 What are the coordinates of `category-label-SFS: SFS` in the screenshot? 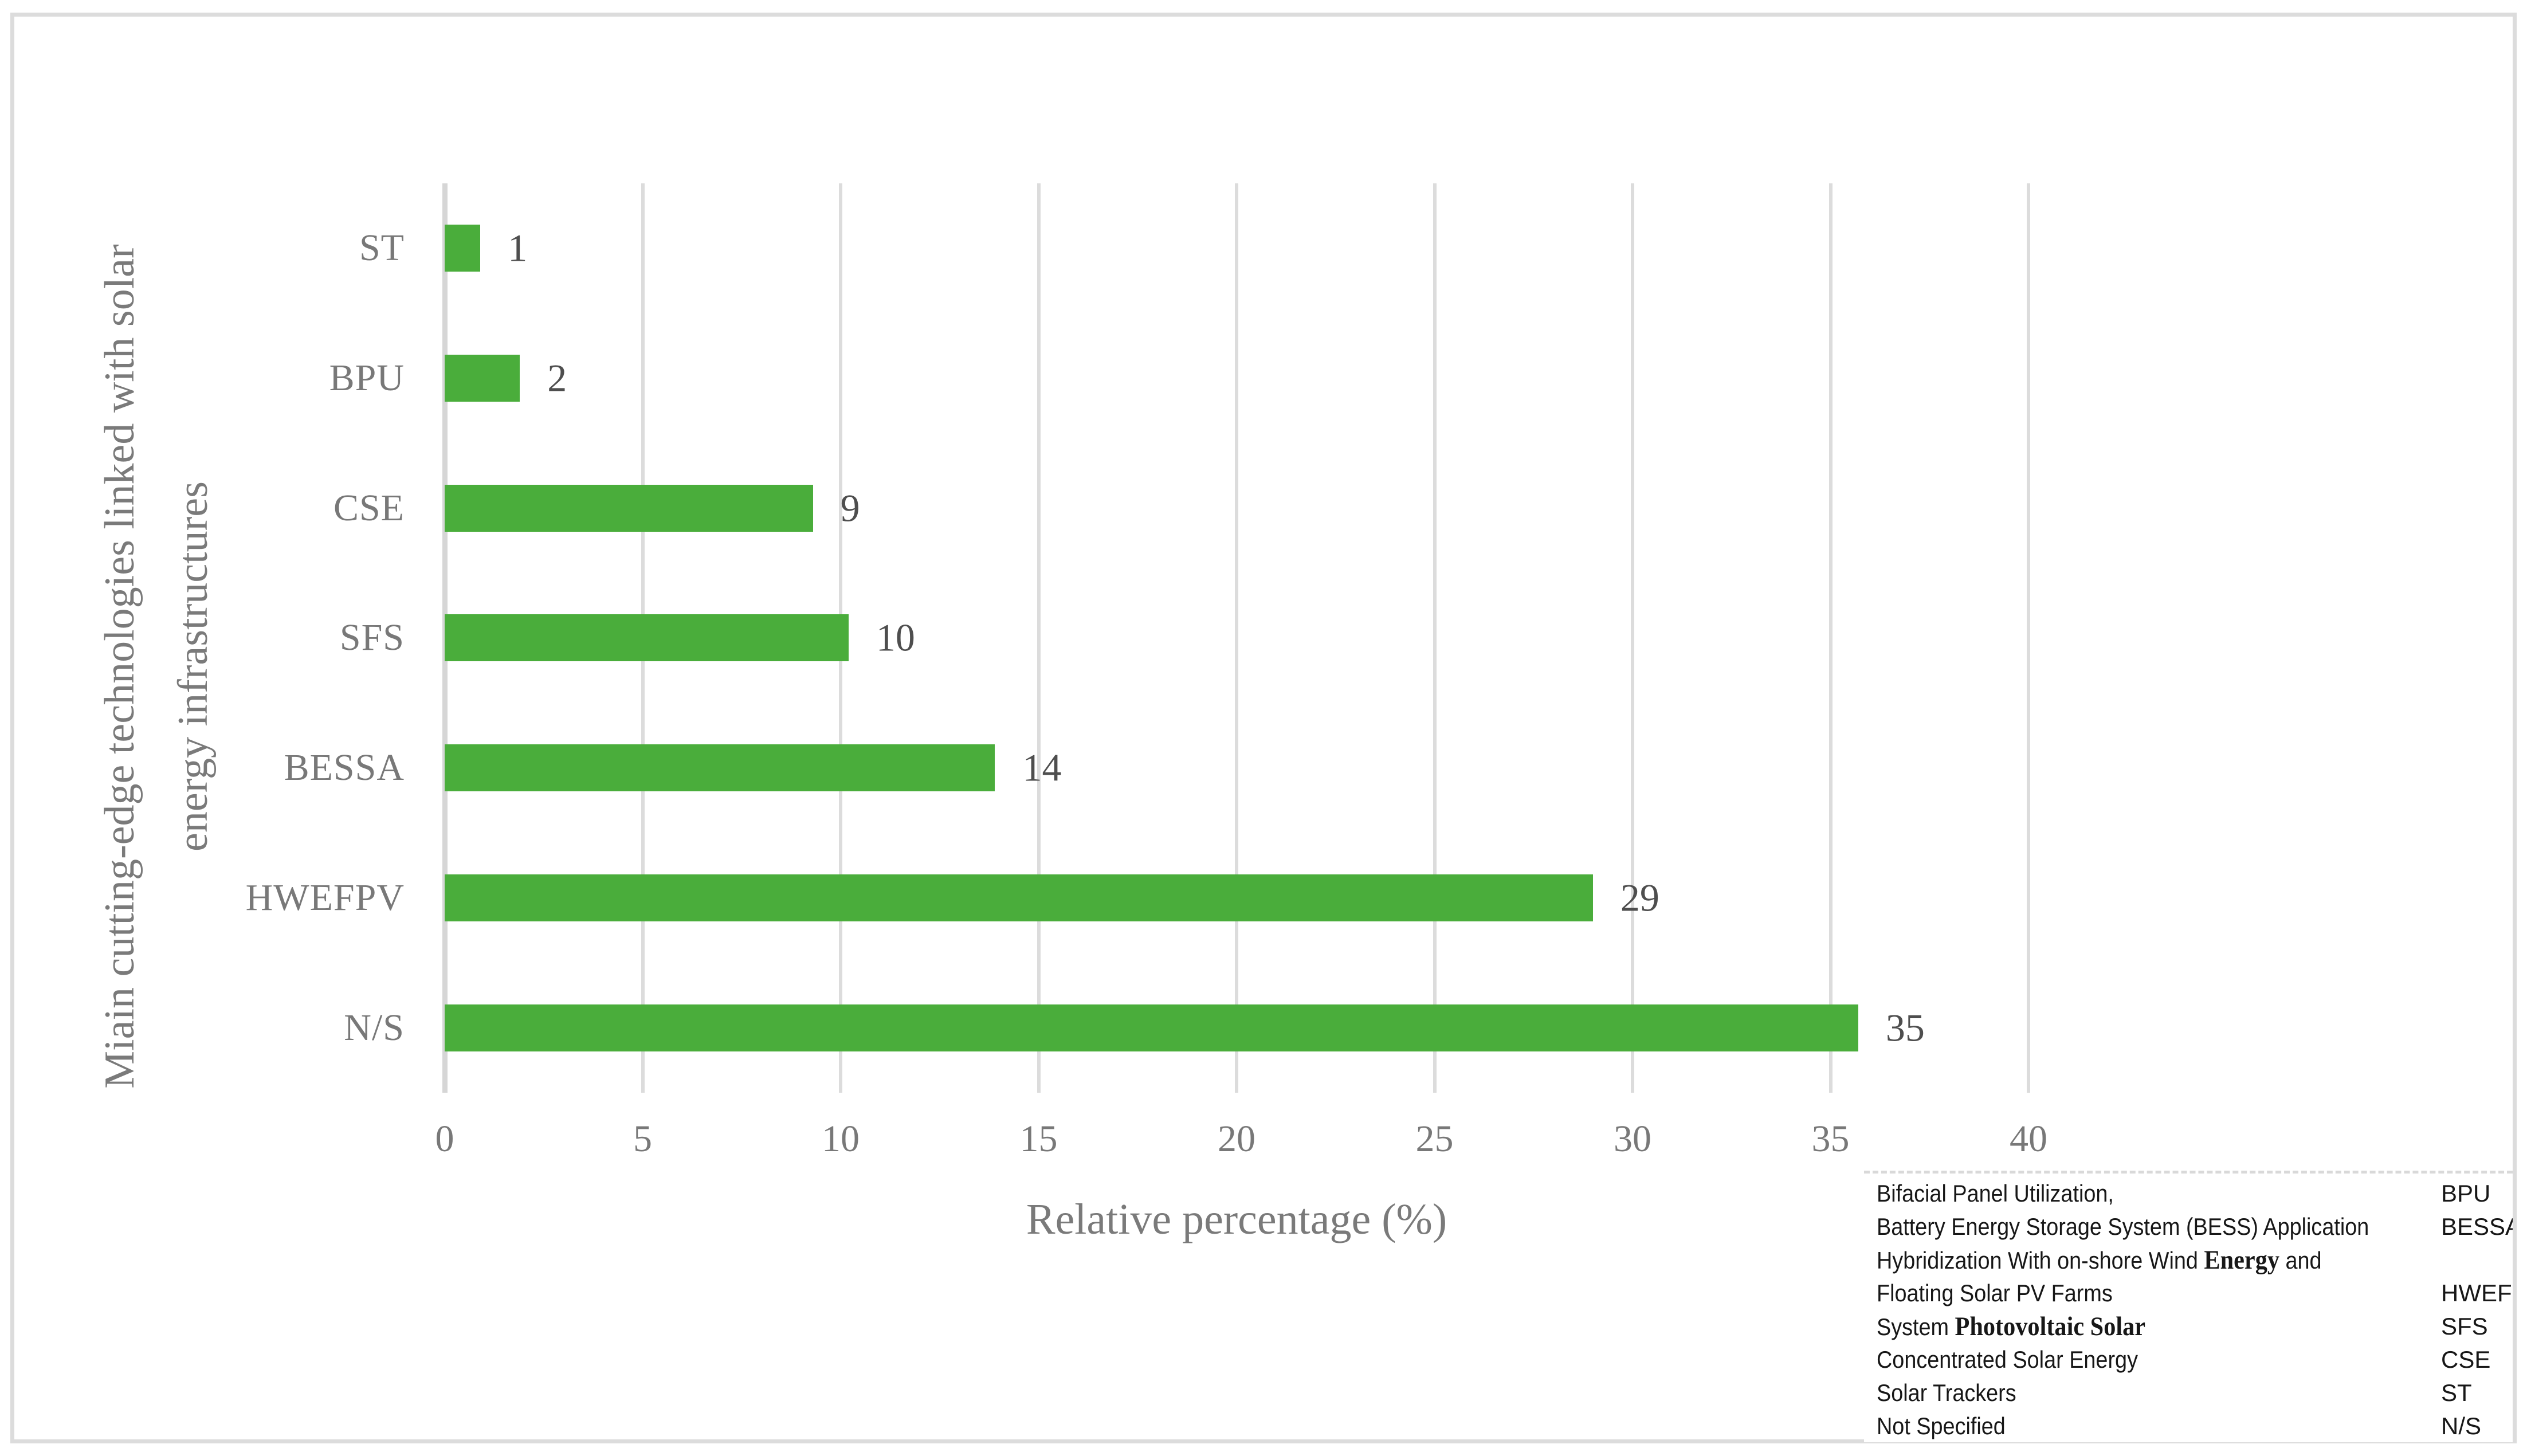 It's located at (372, 638).